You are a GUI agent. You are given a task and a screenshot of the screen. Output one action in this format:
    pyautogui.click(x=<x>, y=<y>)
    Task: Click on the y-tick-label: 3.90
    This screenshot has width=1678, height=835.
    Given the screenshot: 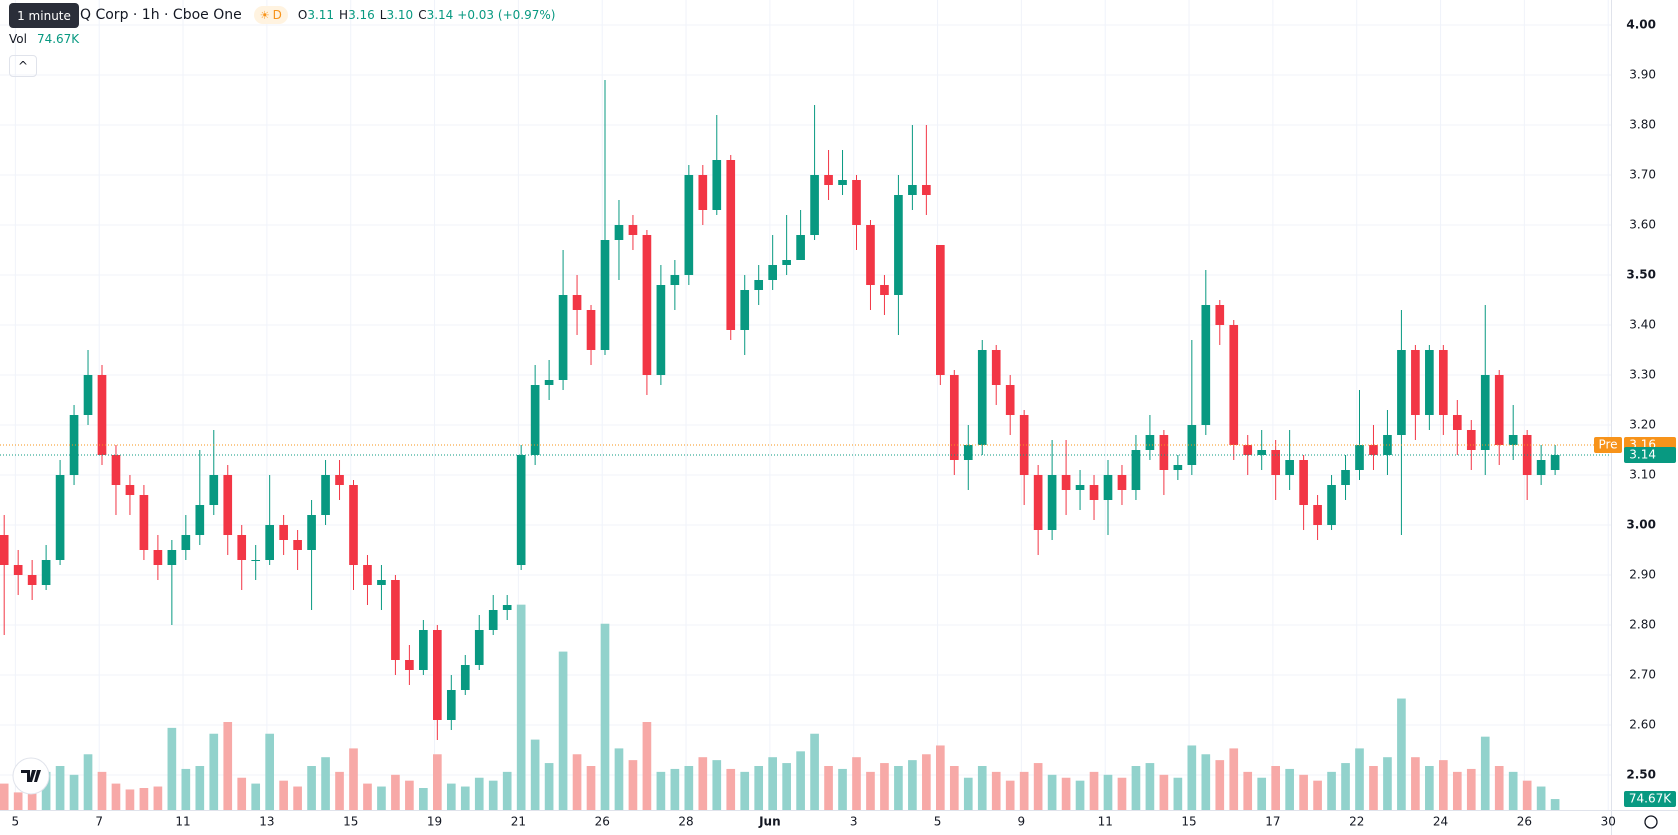 What is the action you would take?
    pyautogui.click(x=1642, y=75)
    